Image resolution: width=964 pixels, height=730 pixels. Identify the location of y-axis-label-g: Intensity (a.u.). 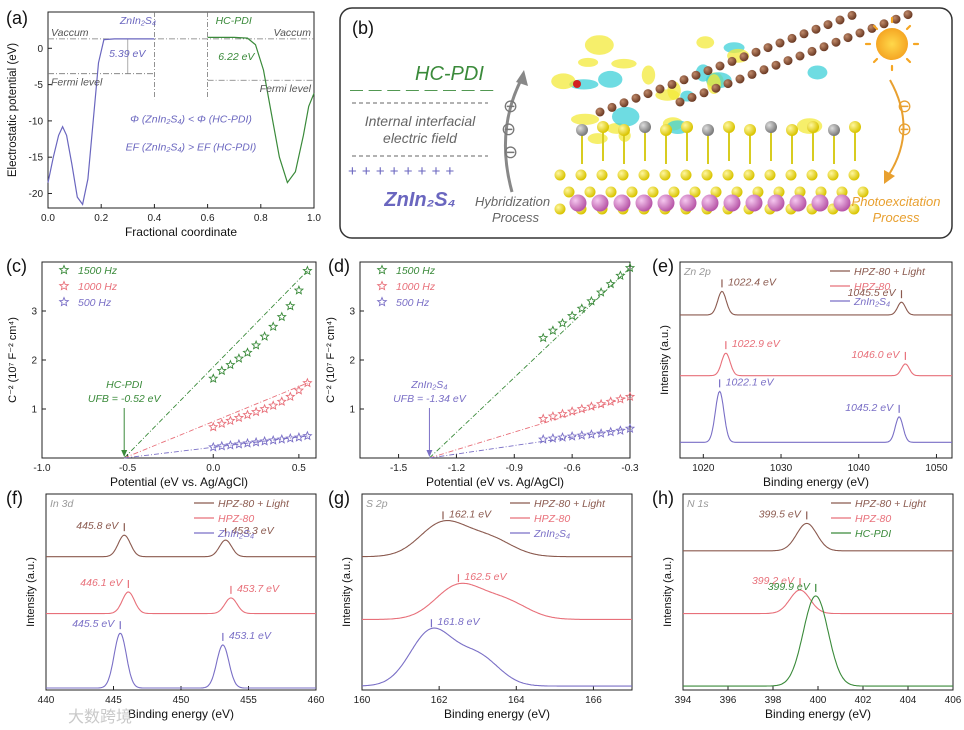
(347, 592).